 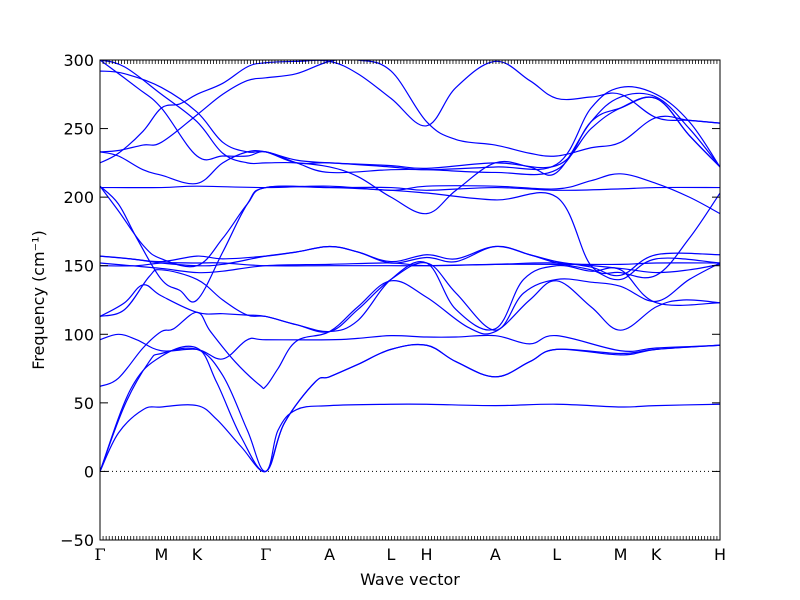 I want to click on y-tick-label: 50, so click(x=84, y=403).